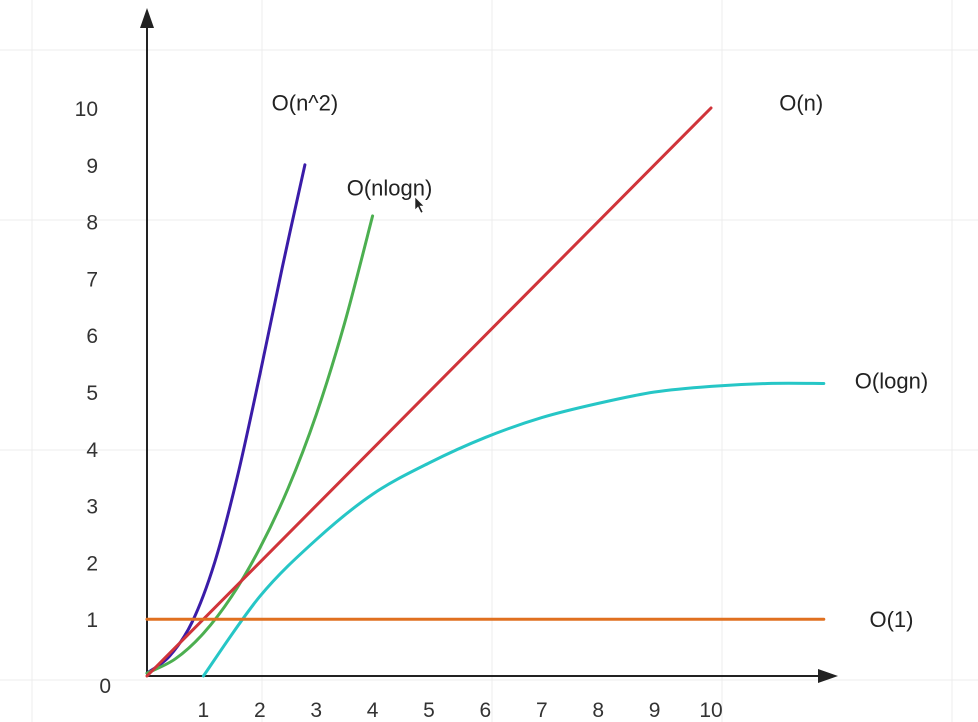 The height and width of the screenshot is (722, 978). What do you see at coordinates (419, 205) in the screenshot?
I see `mouse-cursor-icon` at bounding box center [419, 205].